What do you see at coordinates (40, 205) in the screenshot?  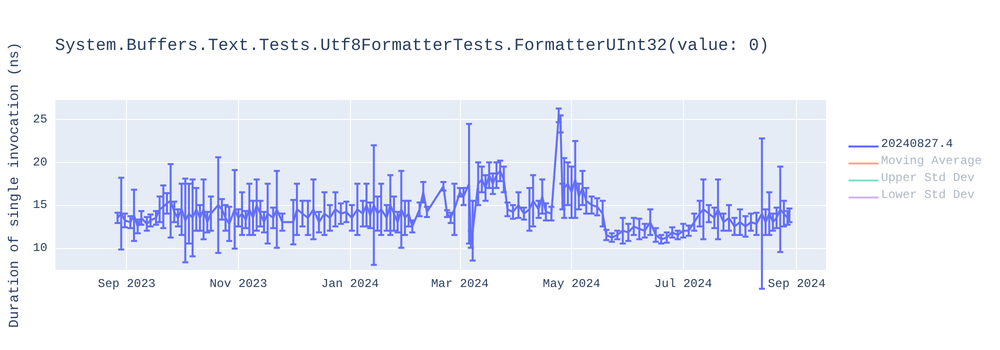 I see `y-tick-label: 15` at bounding box center [40, 205].